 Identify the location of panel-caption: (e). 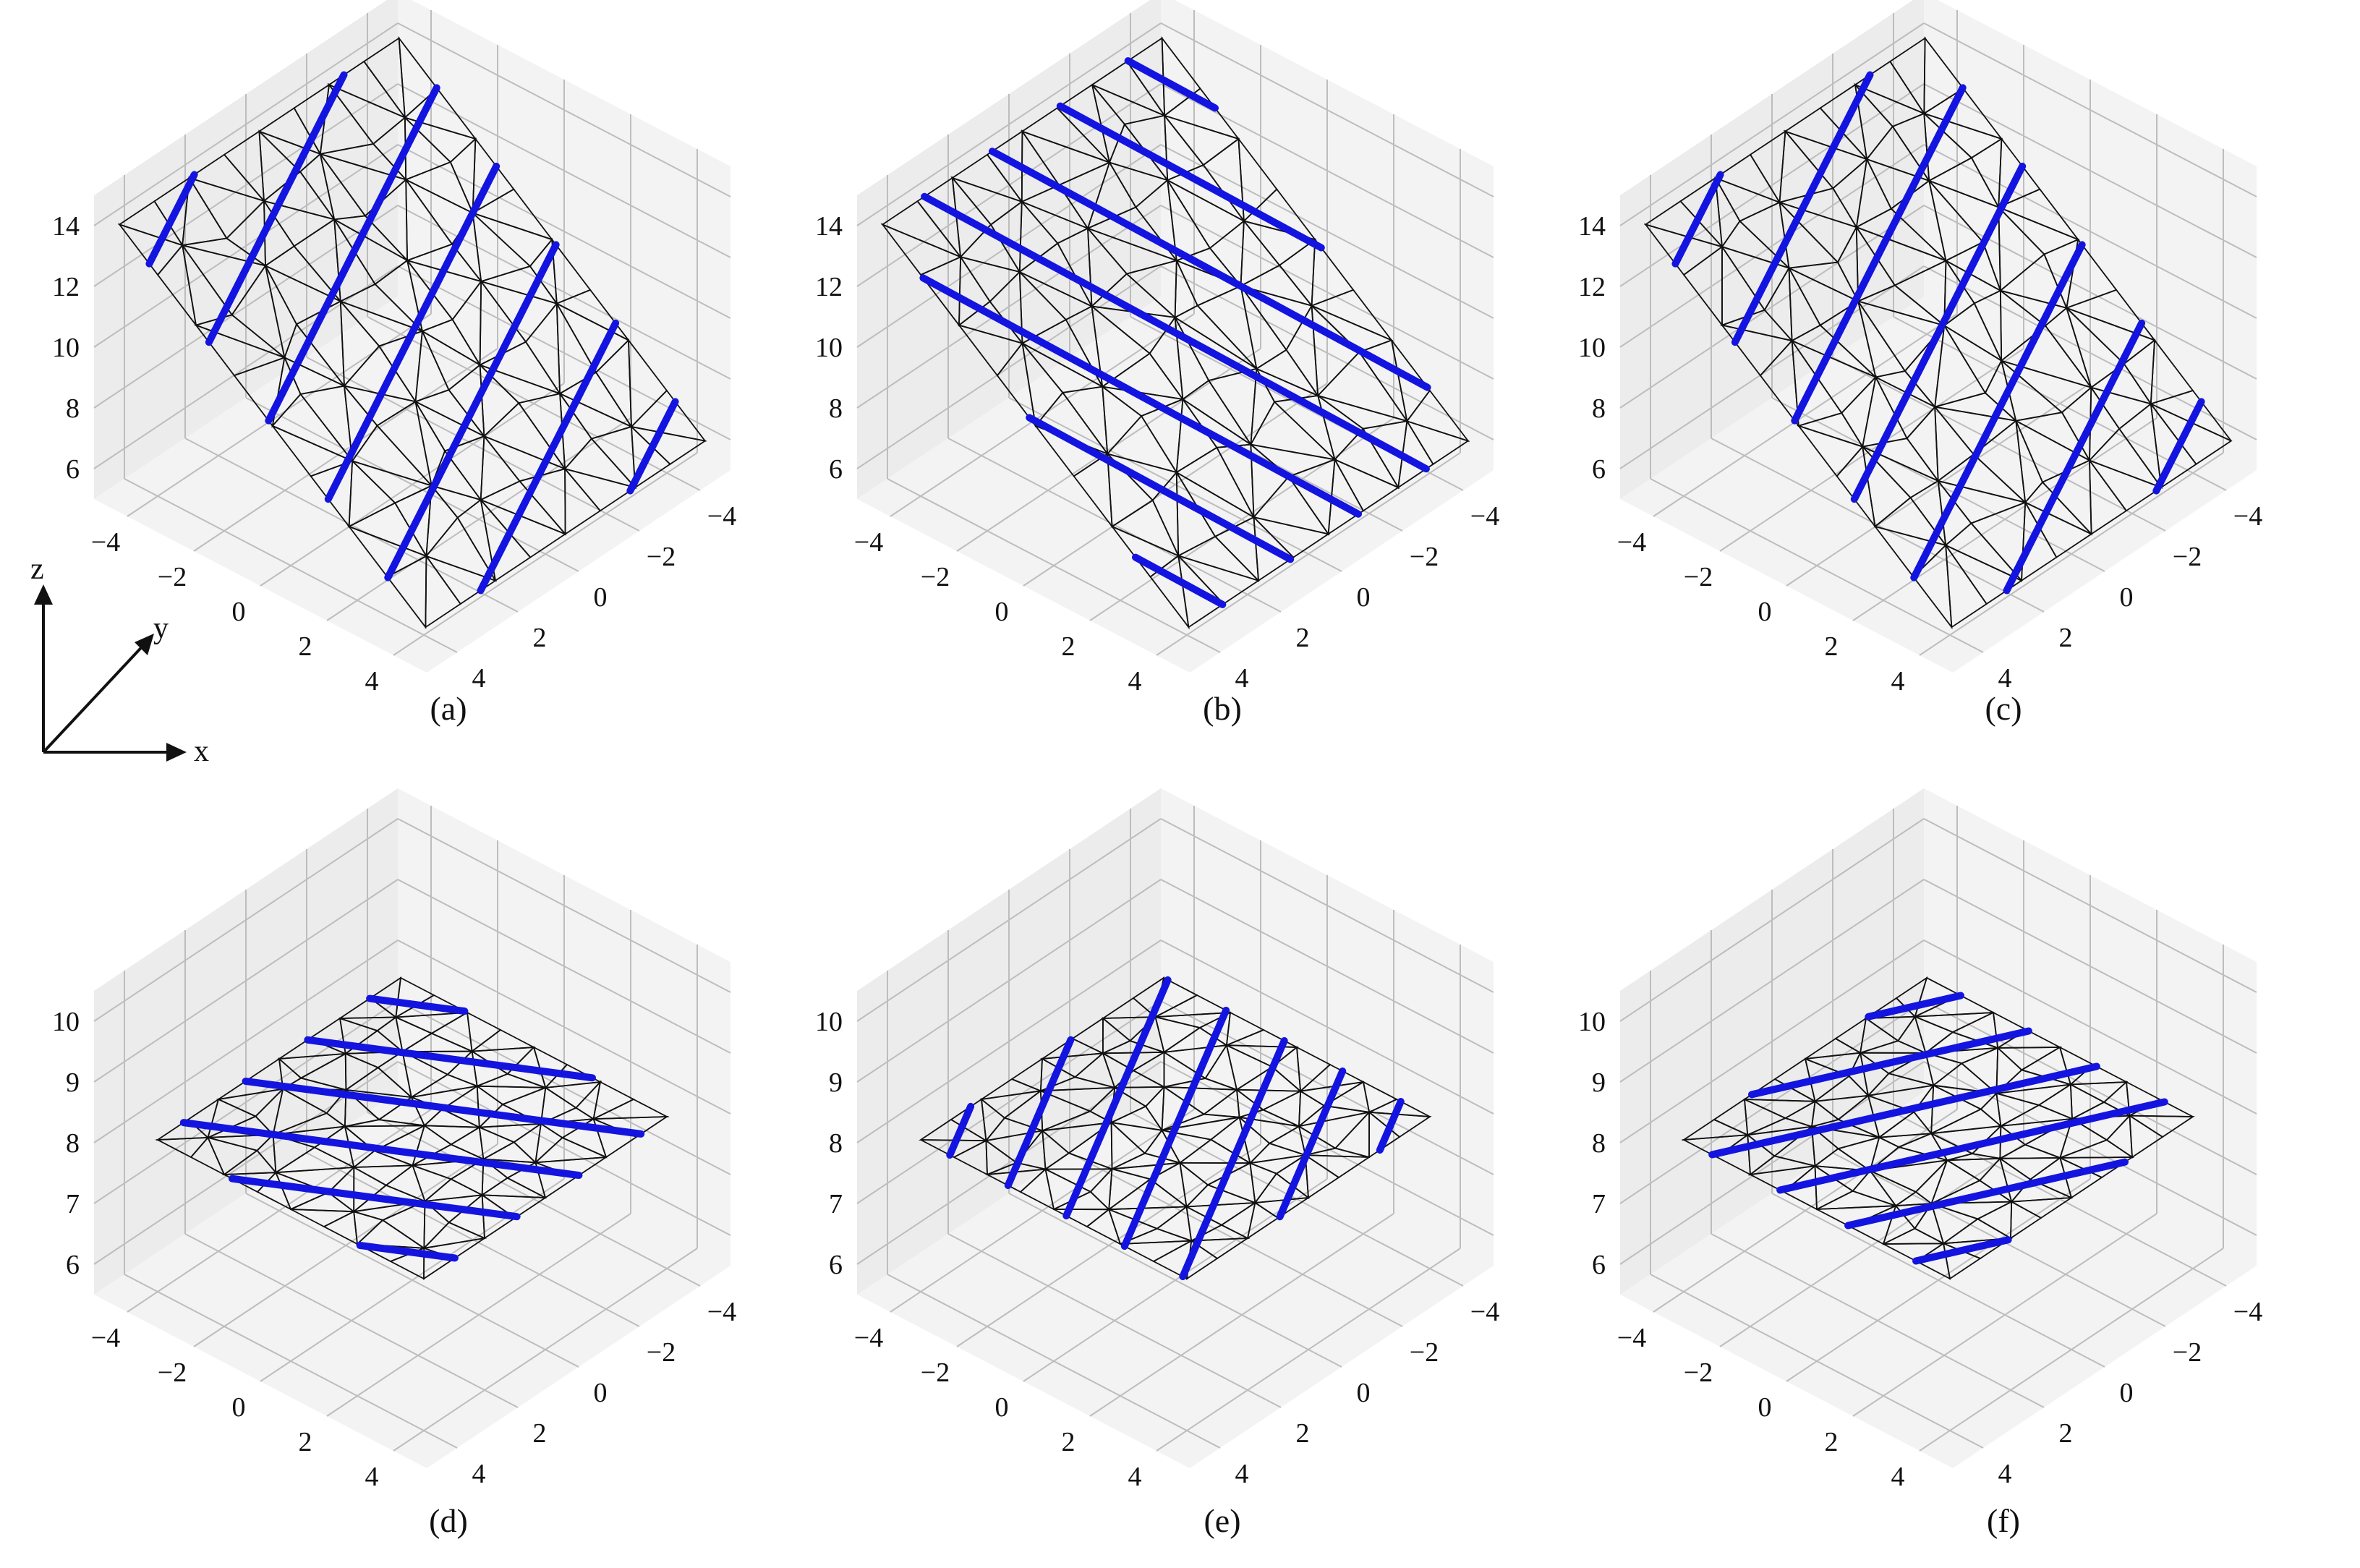
(1222, 1520).